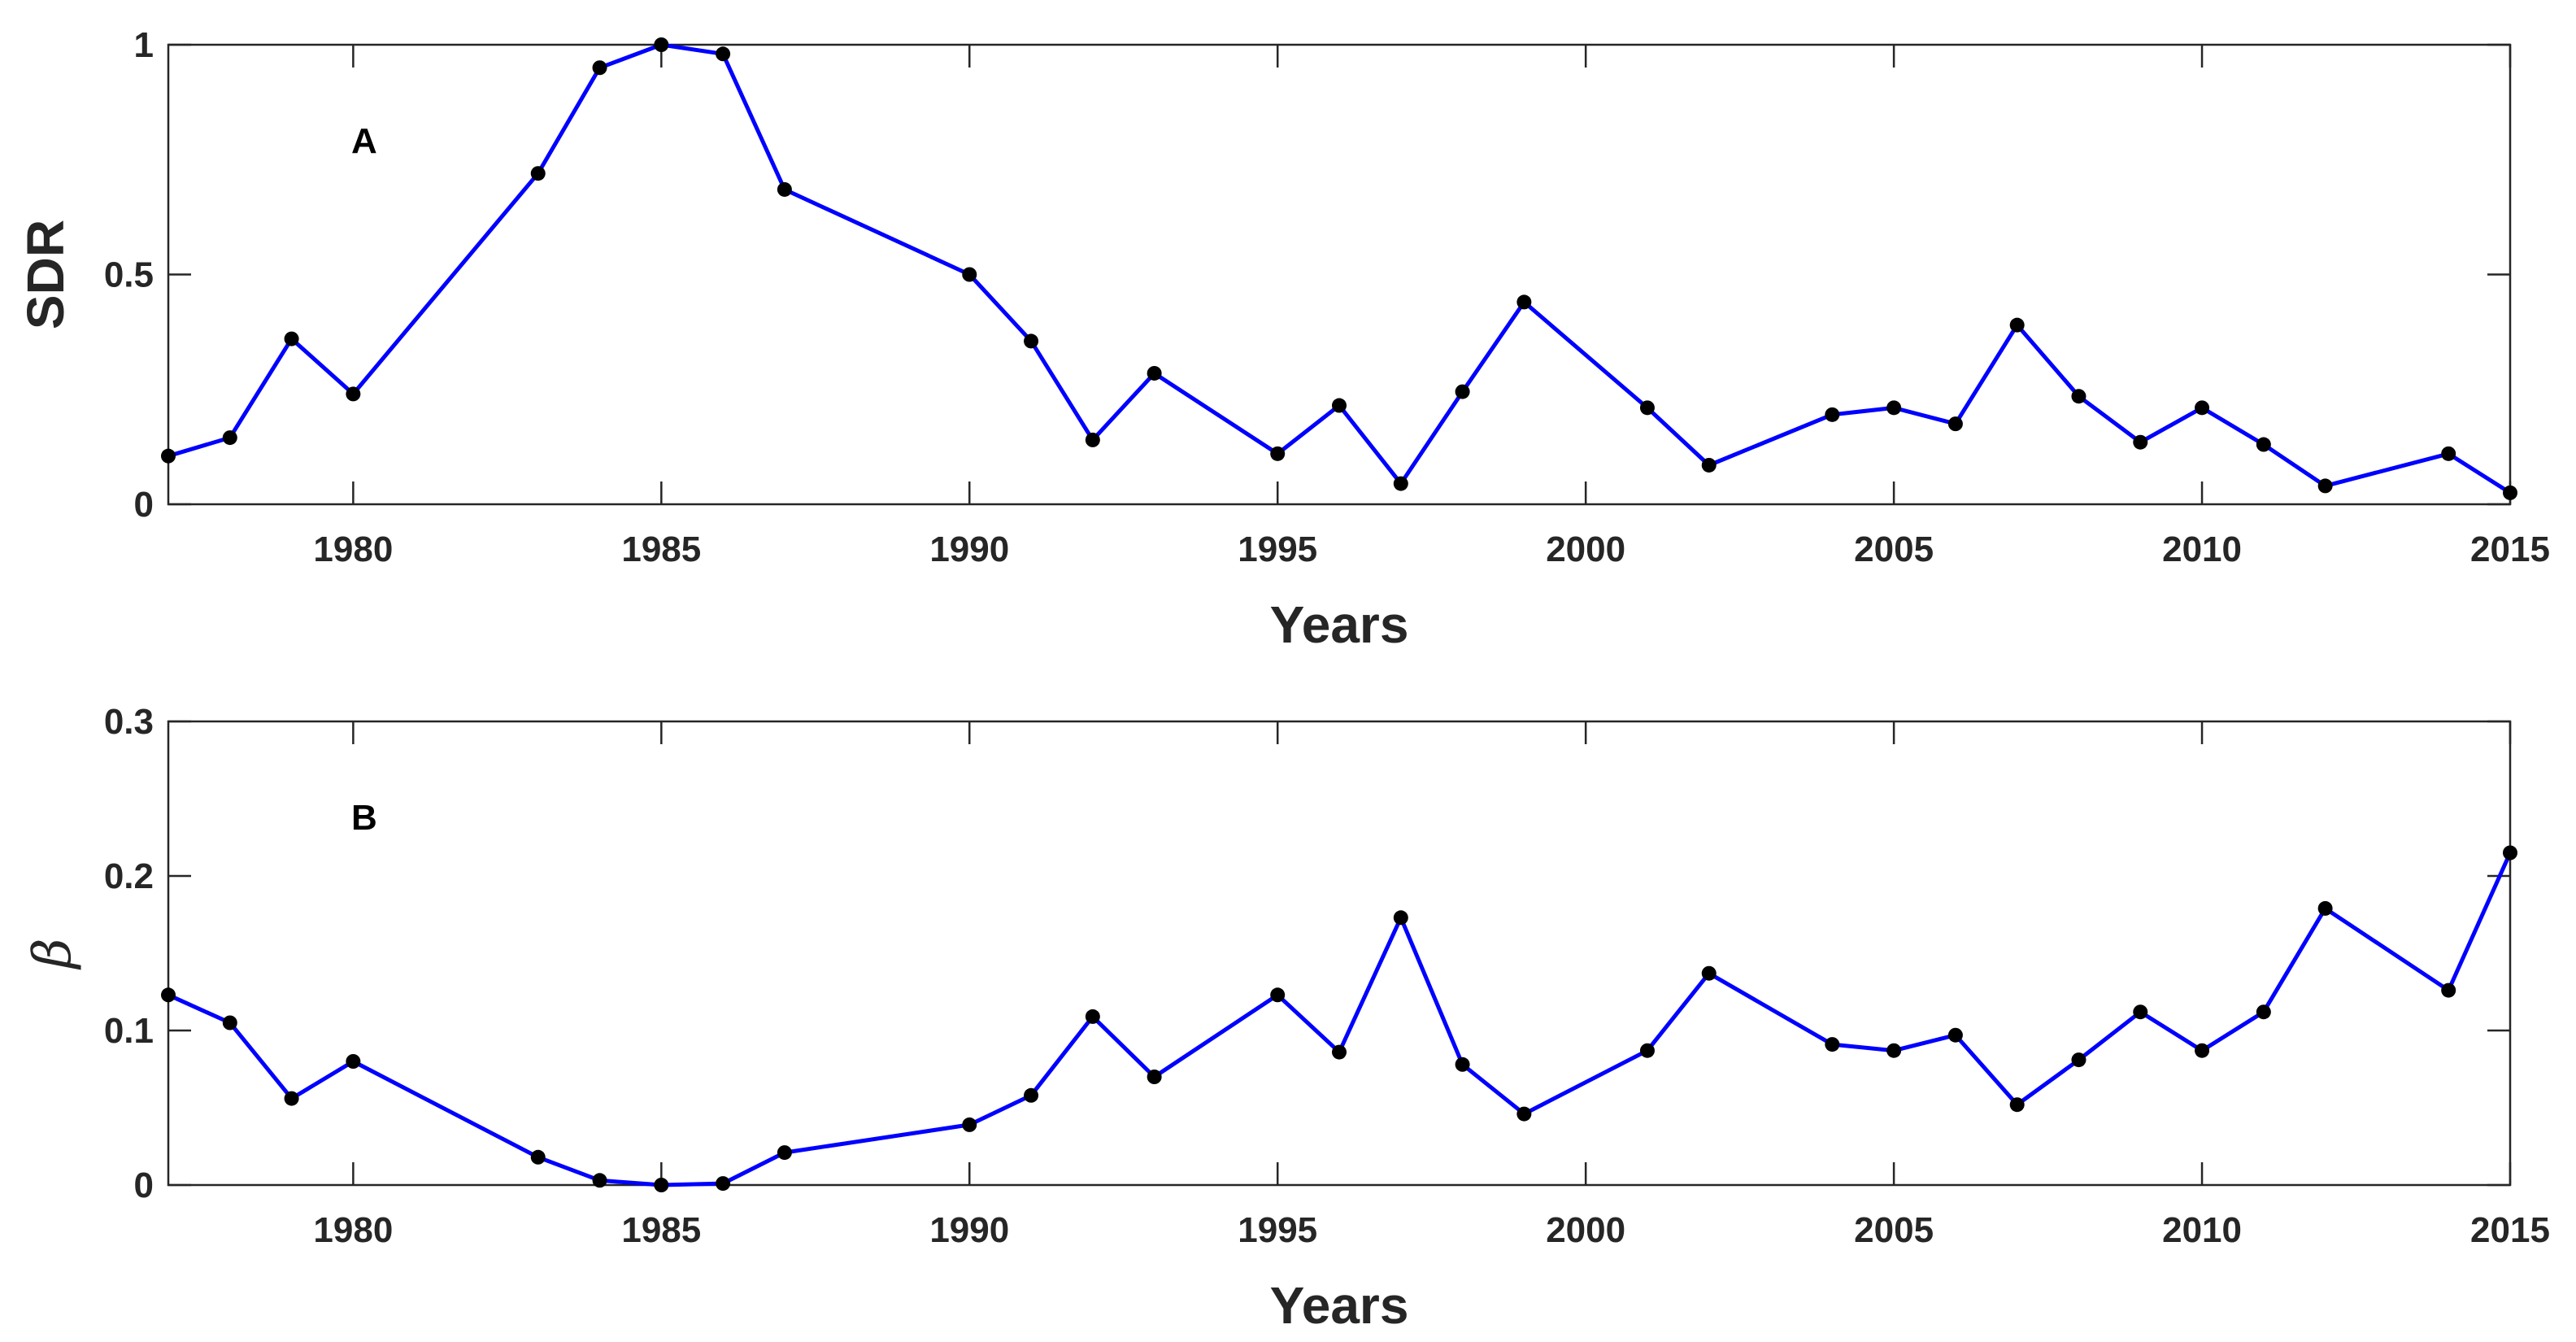  What do you see at coordinates (129, 1031) in the screenshot?
I see `y-tick-label: 0.1` at bounding box center [129, 1031].